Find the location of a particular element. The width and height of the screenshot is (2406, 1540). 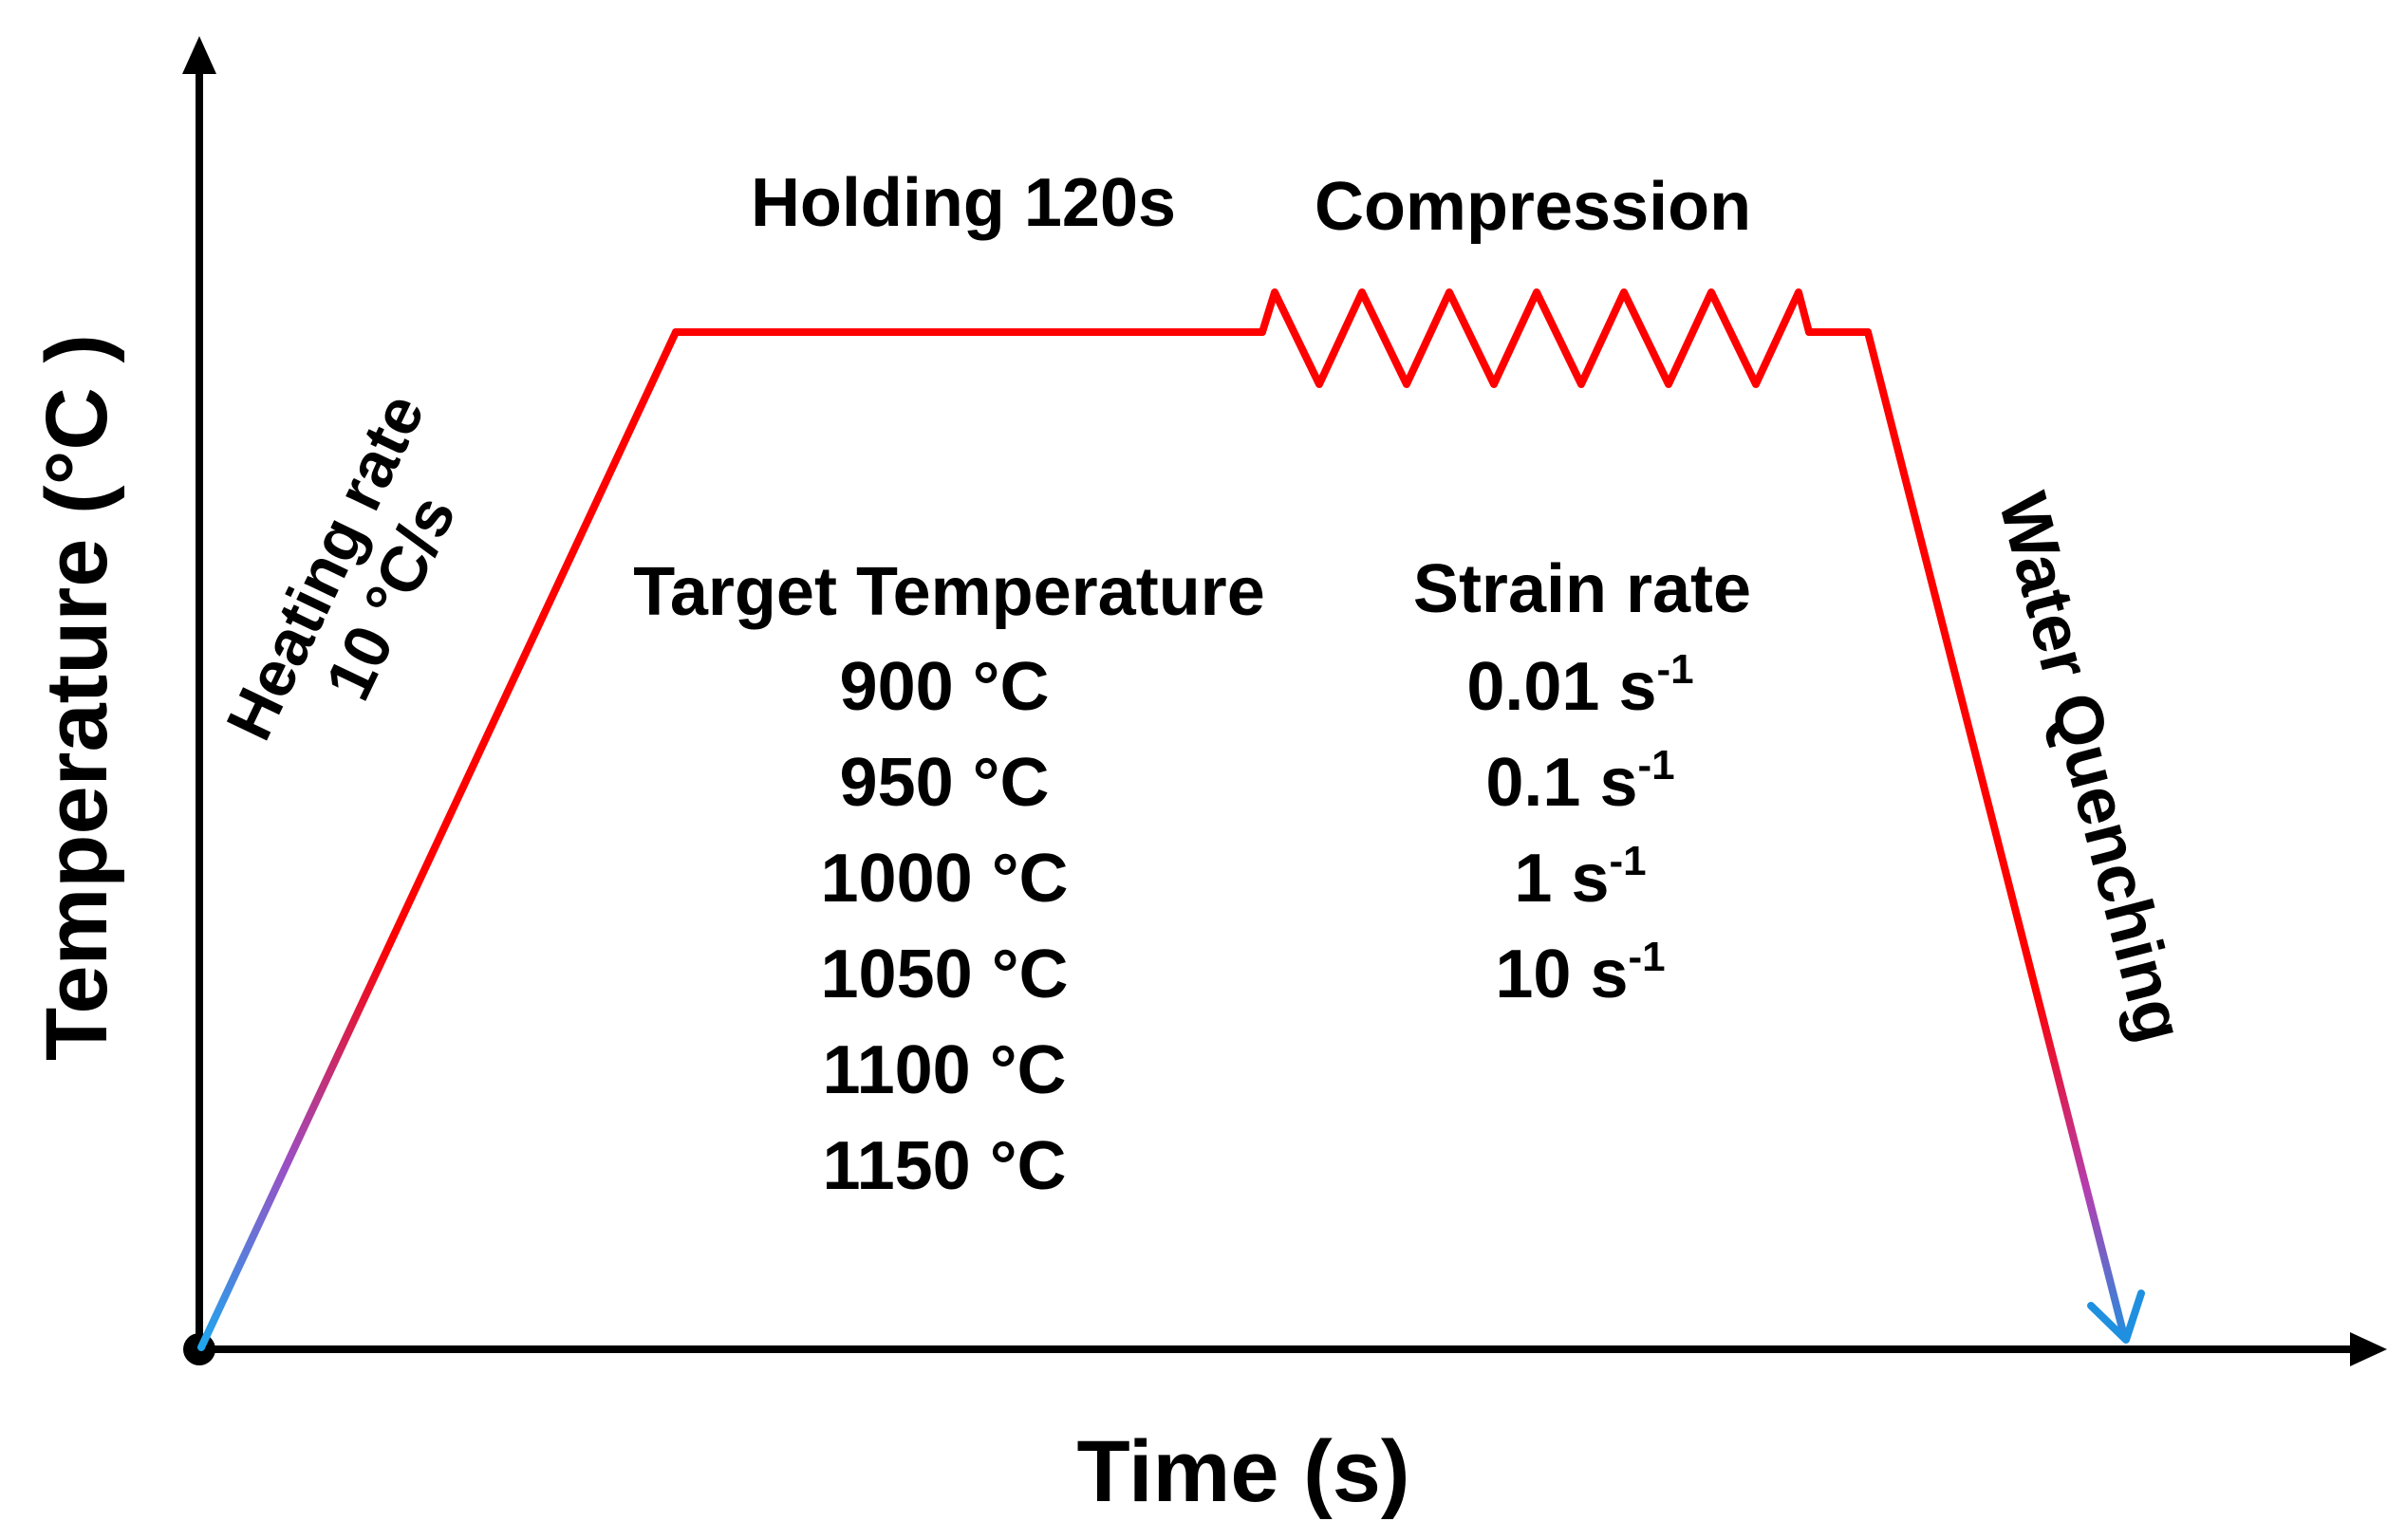

temperature-value: 1100 °C is located at coordinates (945, 1070).